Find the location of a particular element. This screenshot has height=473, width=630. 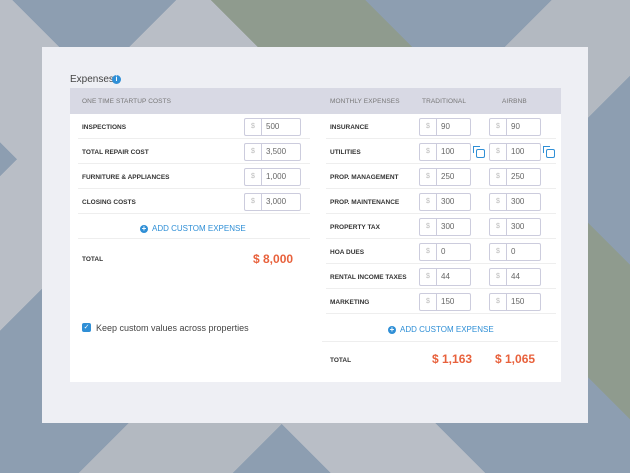

keep-custom-checkbox: ✓ is located at coordinates (86, 327).